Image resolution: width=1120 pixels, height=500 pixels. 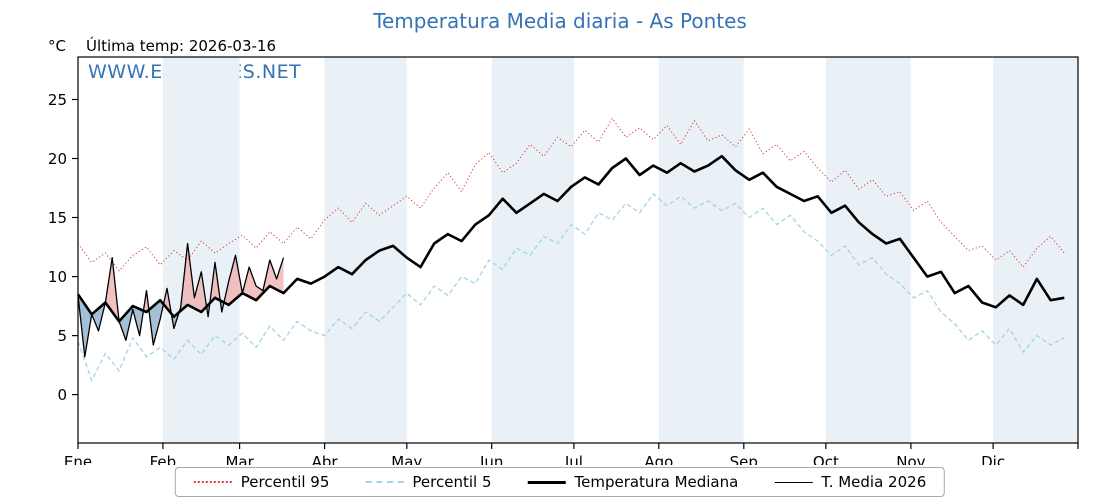 What do you see at coordinates (212, 482) in the screenshot?
I see `percentil-95-line-icon` at bounding box center [212, 482].